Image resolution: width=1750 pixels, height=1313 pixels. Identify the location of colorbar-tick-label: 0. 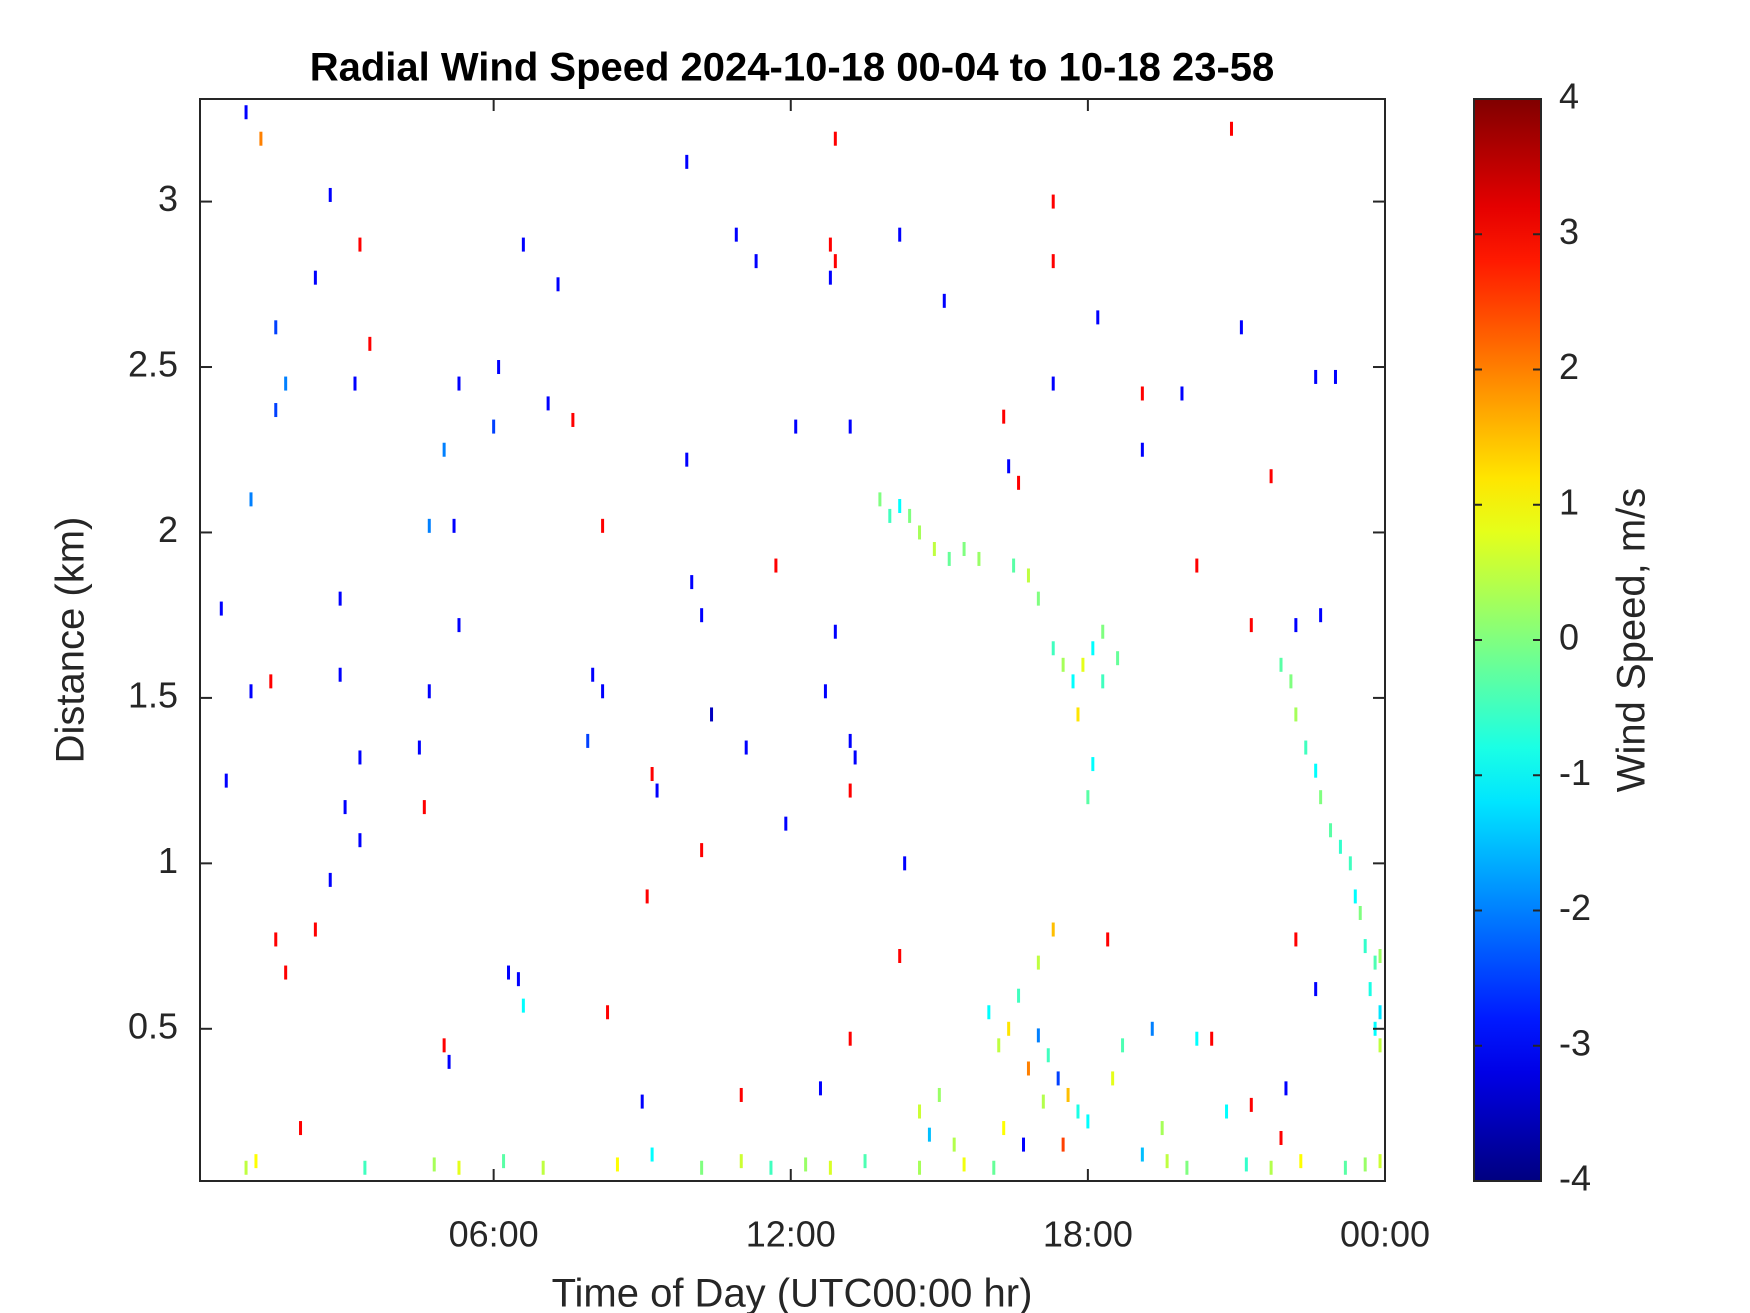
(1569, 637).